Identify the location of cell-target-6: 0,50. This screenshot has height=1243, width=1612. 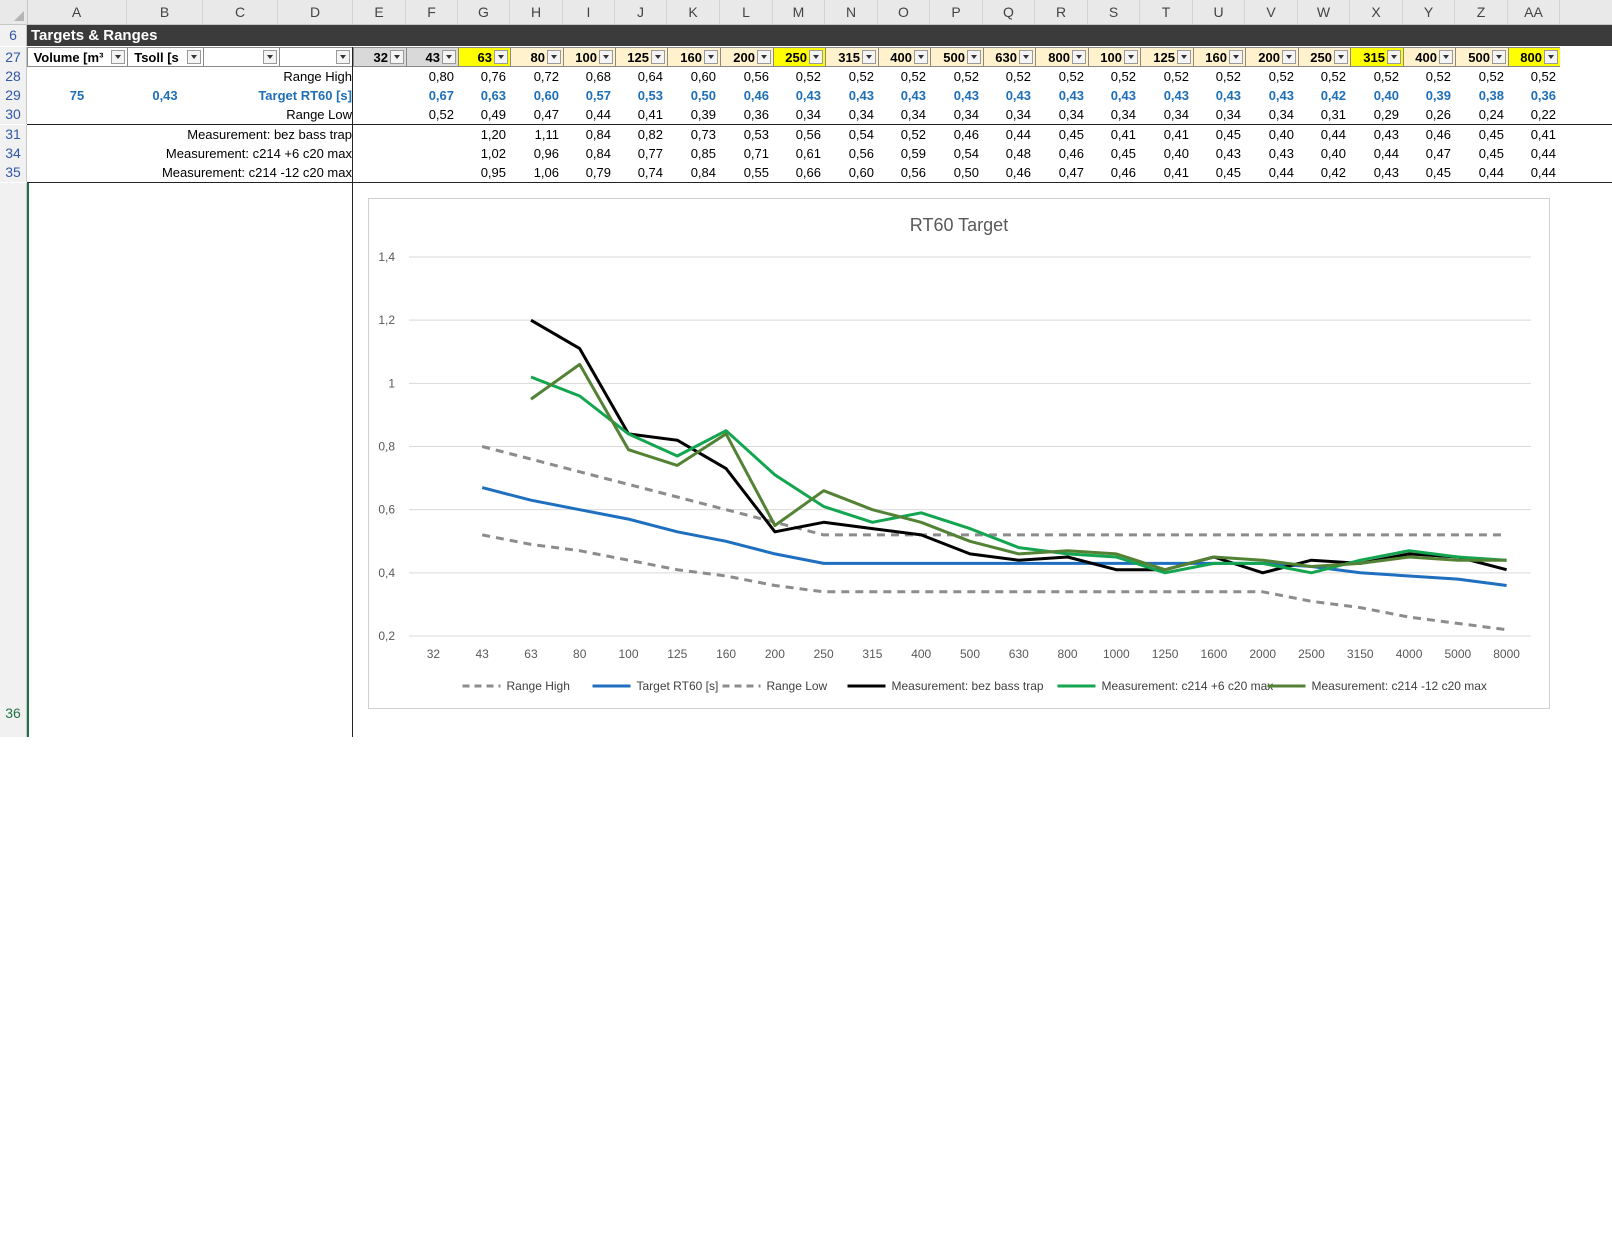
(691, 95).